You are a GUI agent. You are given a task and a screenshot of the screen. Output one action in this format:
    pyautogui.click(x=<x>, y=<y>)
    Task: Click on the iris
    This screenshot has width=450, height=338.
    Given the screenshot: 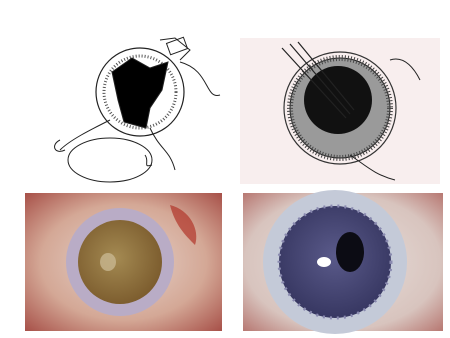 What is the action you would take?
    pyautogui.click(x=335, y=262)
    